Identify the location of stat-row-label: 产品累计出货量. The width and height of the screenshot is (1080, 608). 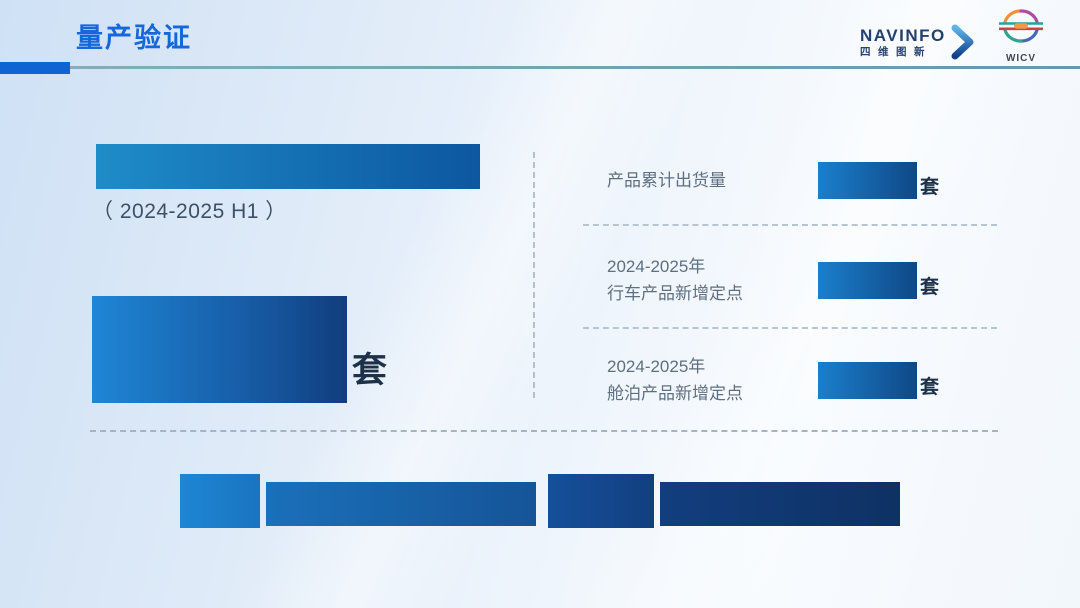
(666, 180).